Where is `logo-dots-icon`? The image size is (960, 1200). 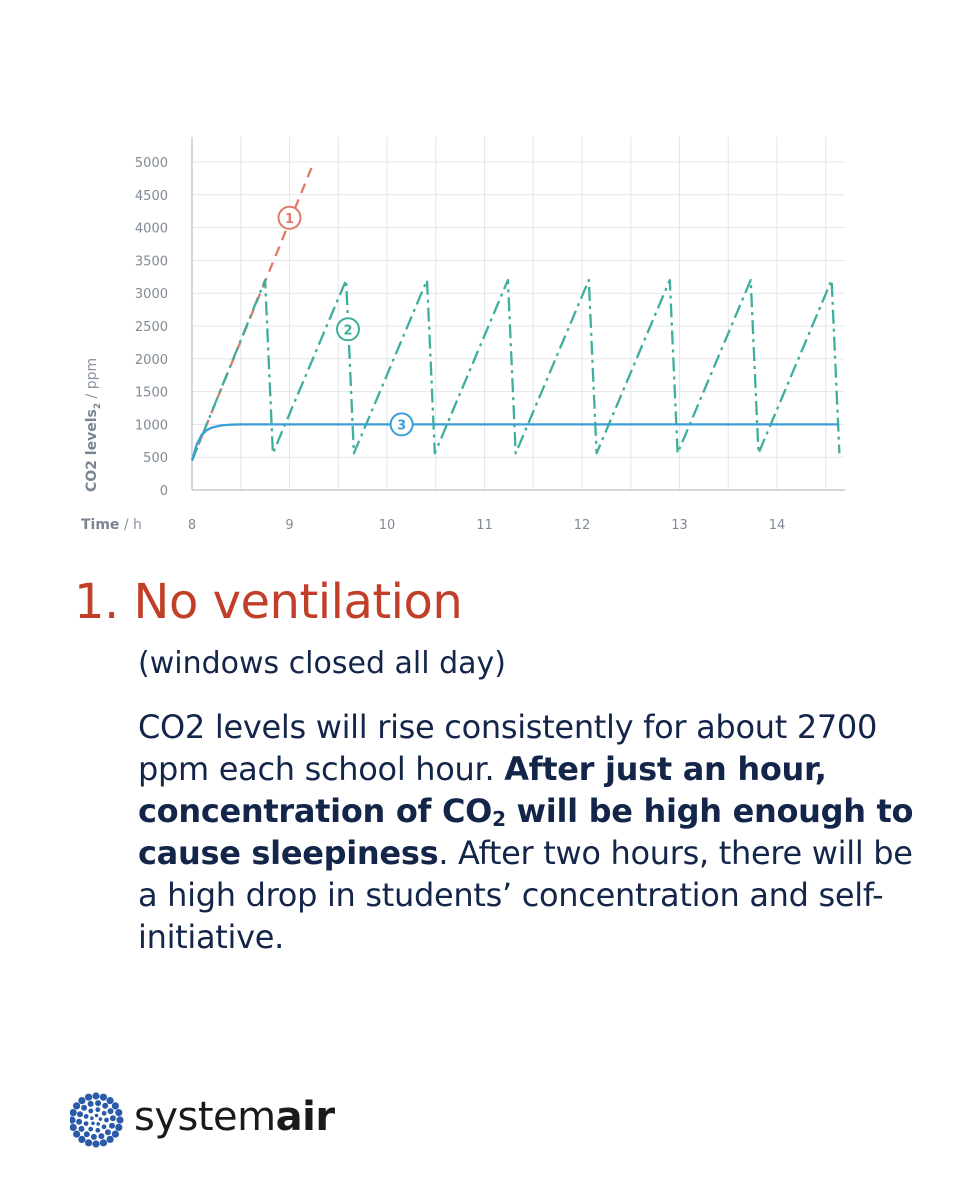 logo-dots-icon is located at coordinates (97, 1120).